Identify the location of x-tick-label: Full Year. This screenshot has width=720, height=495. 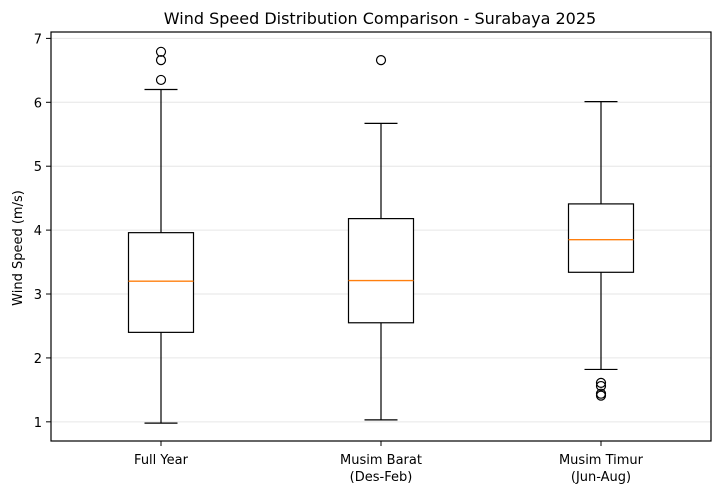
(161, 460).